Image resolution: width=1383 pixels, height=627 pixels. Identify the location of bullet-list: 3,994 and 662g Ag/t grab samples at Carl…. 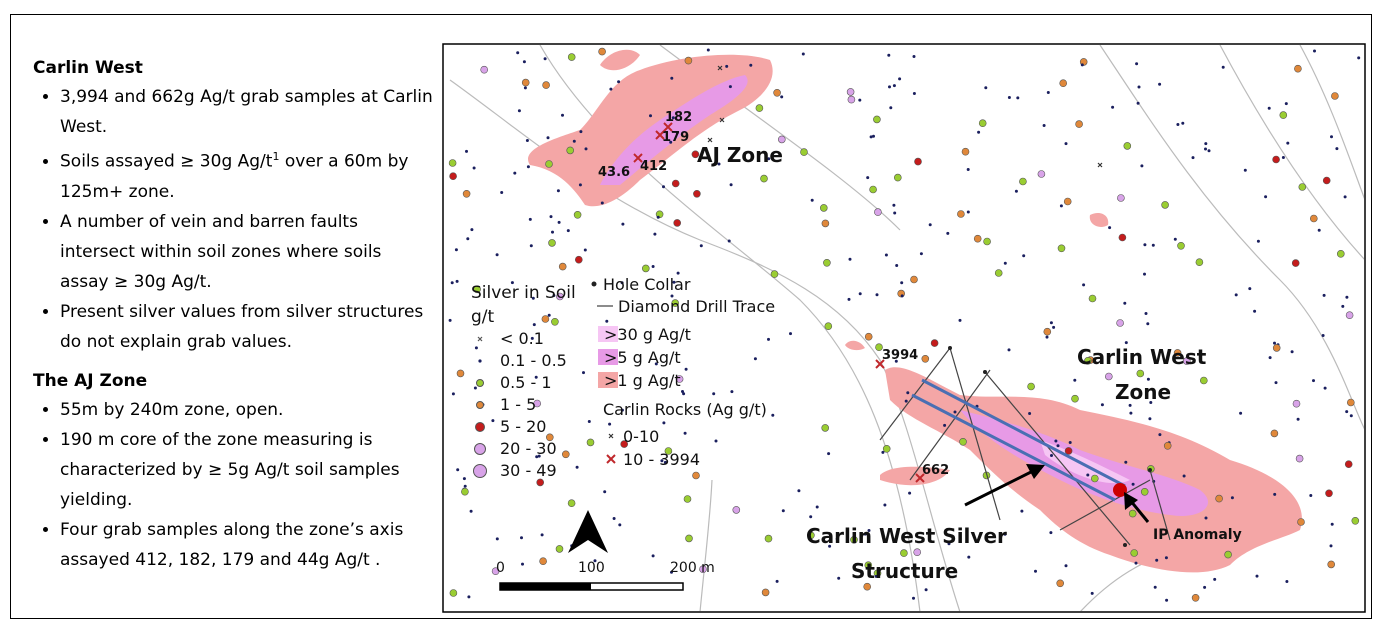
(233, 219).